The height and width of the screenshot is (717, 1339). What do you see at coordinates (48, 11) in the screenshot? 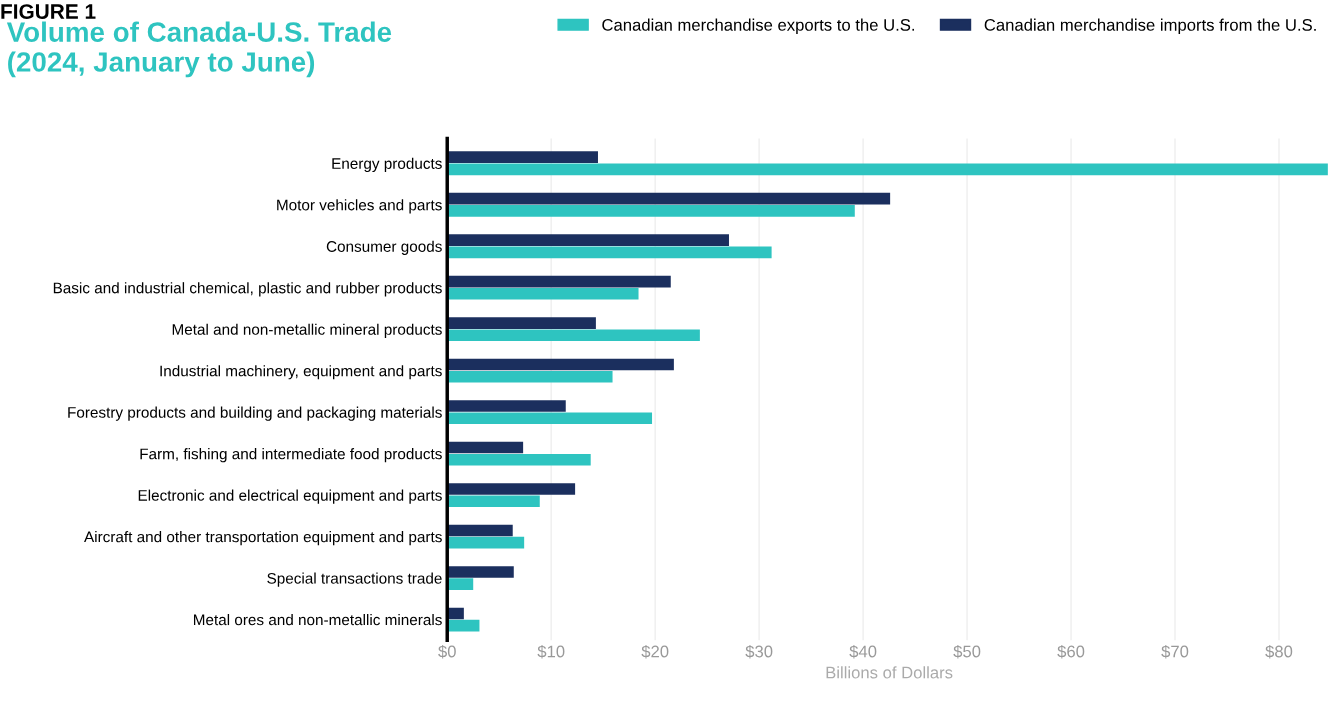
I see `caption: FIGURE 1` at bounding box center [48, 11].